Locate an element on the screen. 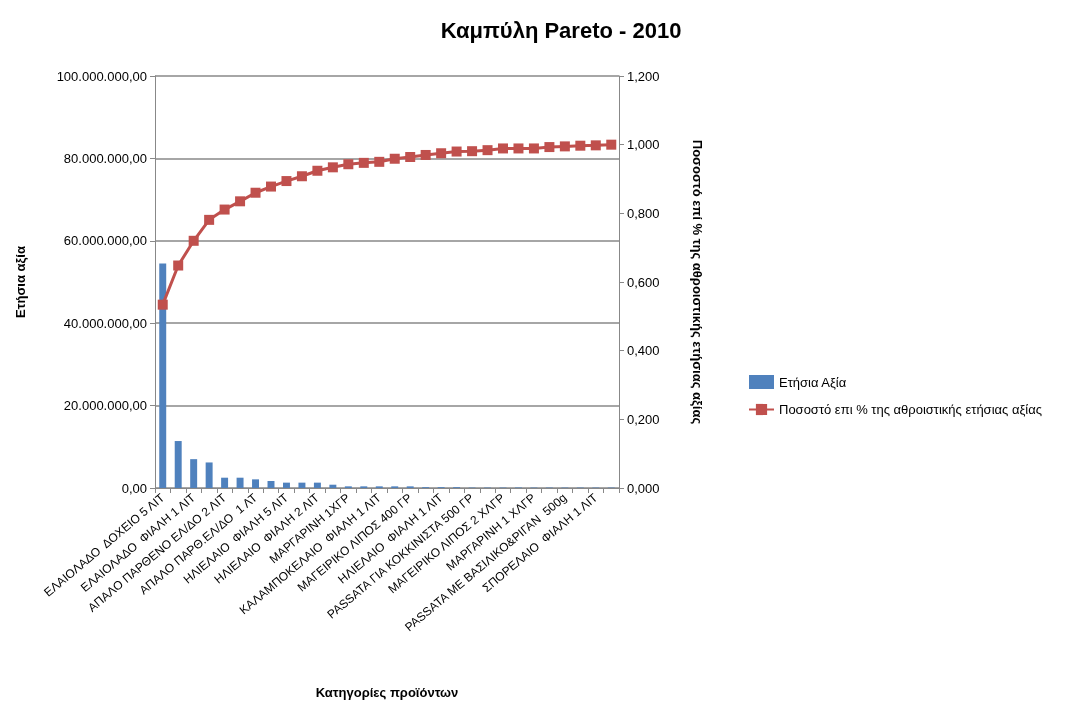 This screenshot has width=1080, height=716. y-tick-label: 80.000.000,00 is located at coordinates (105, 158).